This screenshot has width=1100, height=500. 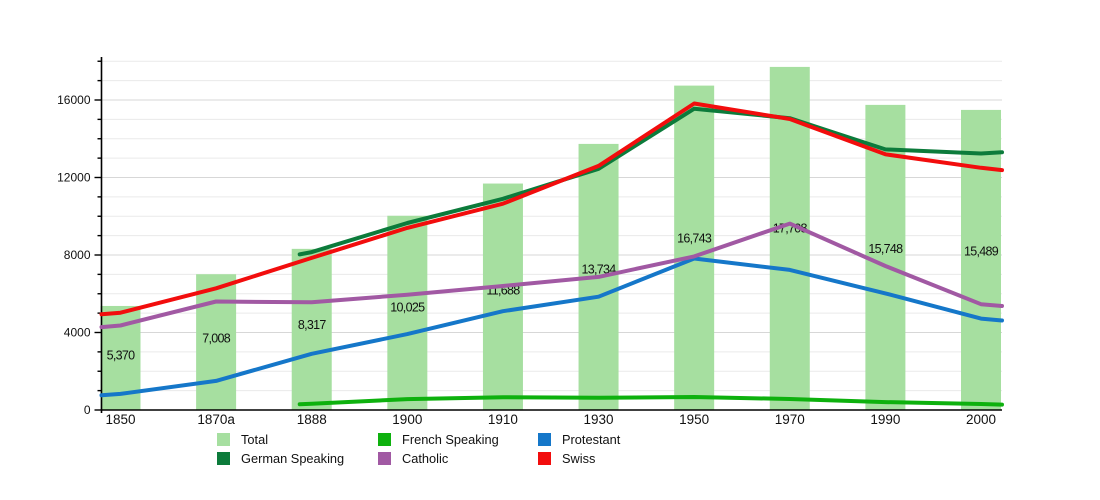 What do you see at coordinates (216, 419) in the screenshot?
I see `x-tick-label: 1870a` at bounding box center [216, 419].